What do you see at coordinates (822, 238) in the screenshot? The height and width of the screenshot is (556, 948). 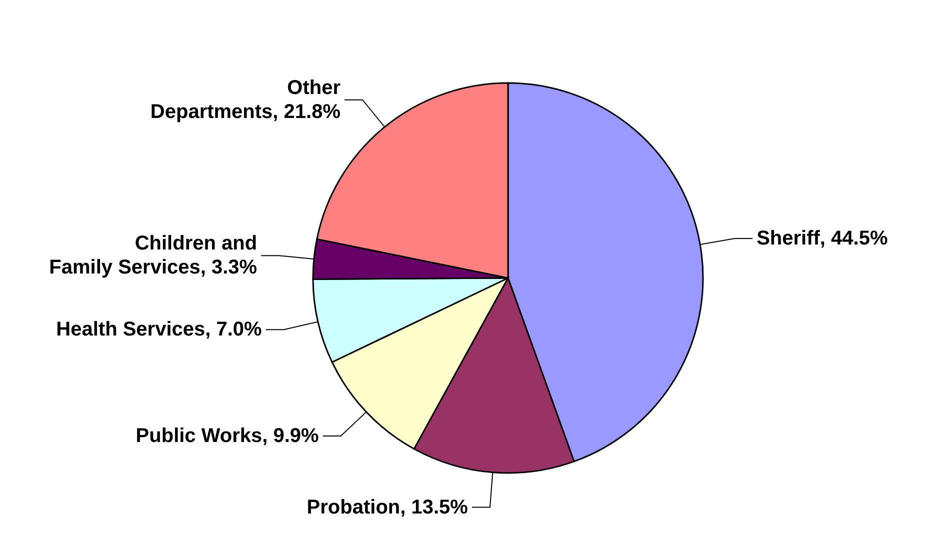 I see `slice-label: Sheriff, 44.5%` at bounding box center [822, 238].